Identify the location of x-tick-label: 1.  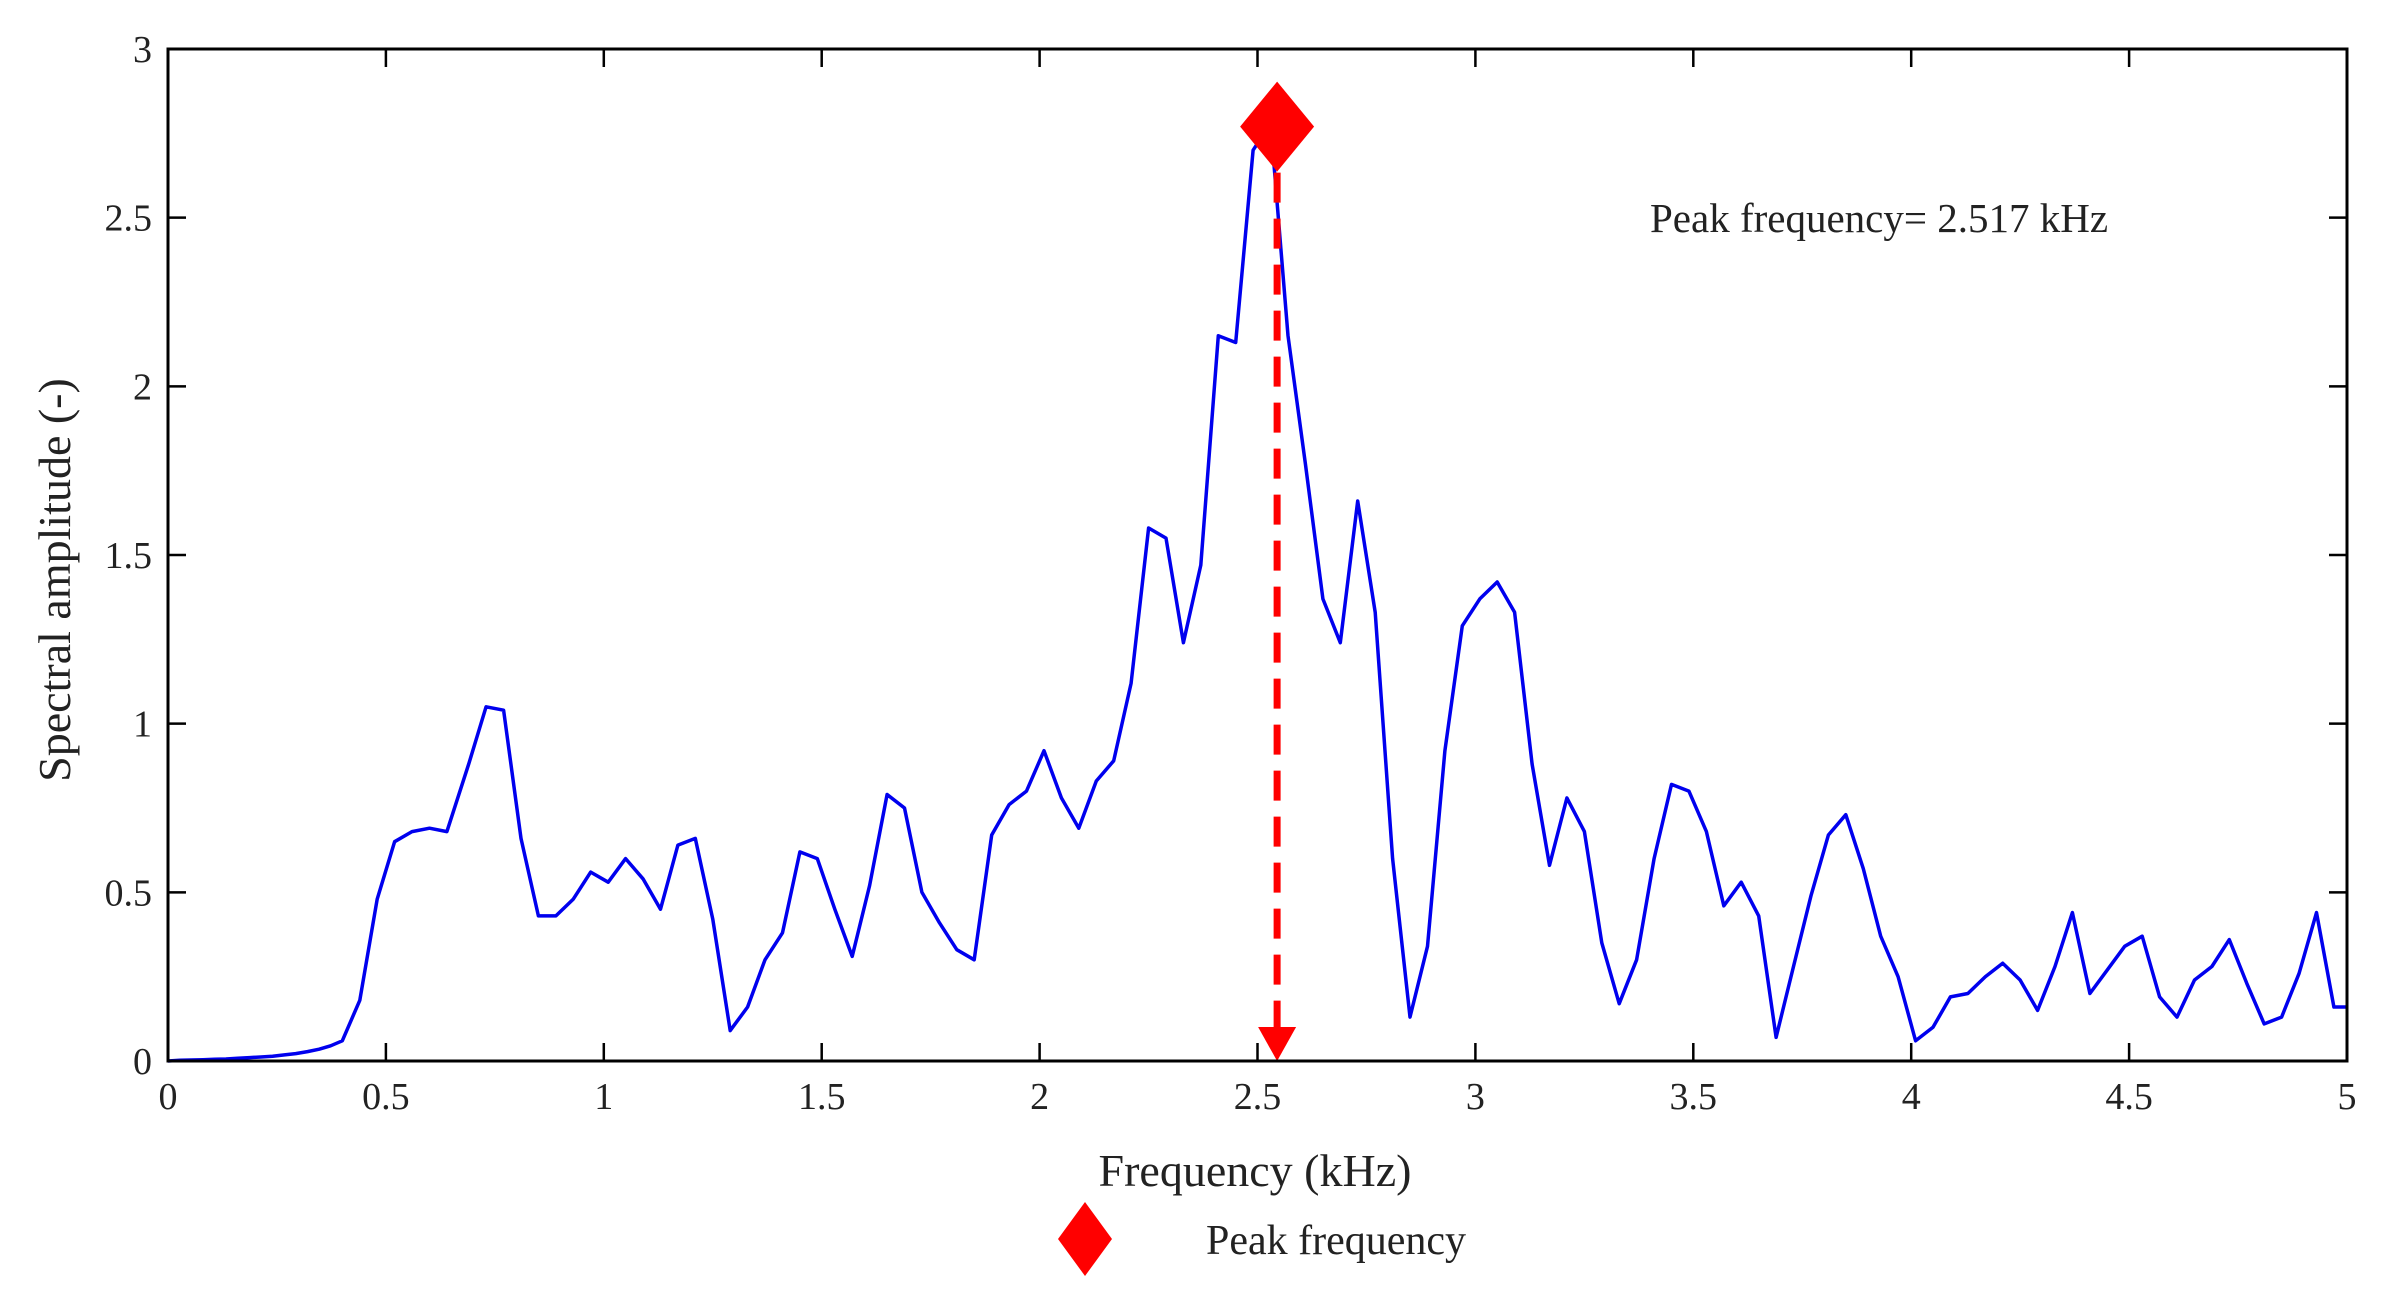
(603, 1097).